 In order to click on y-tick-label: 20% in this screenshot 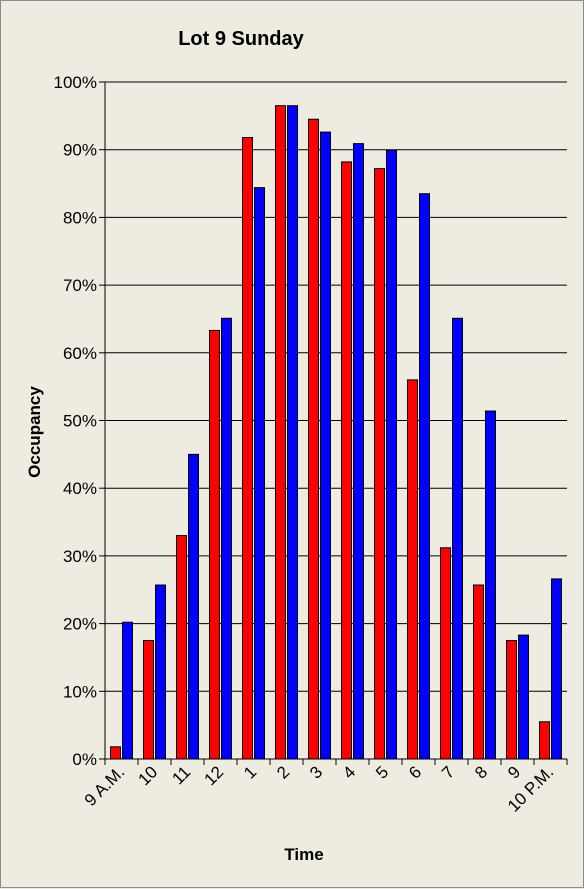, I will do `click(80, 624)`.